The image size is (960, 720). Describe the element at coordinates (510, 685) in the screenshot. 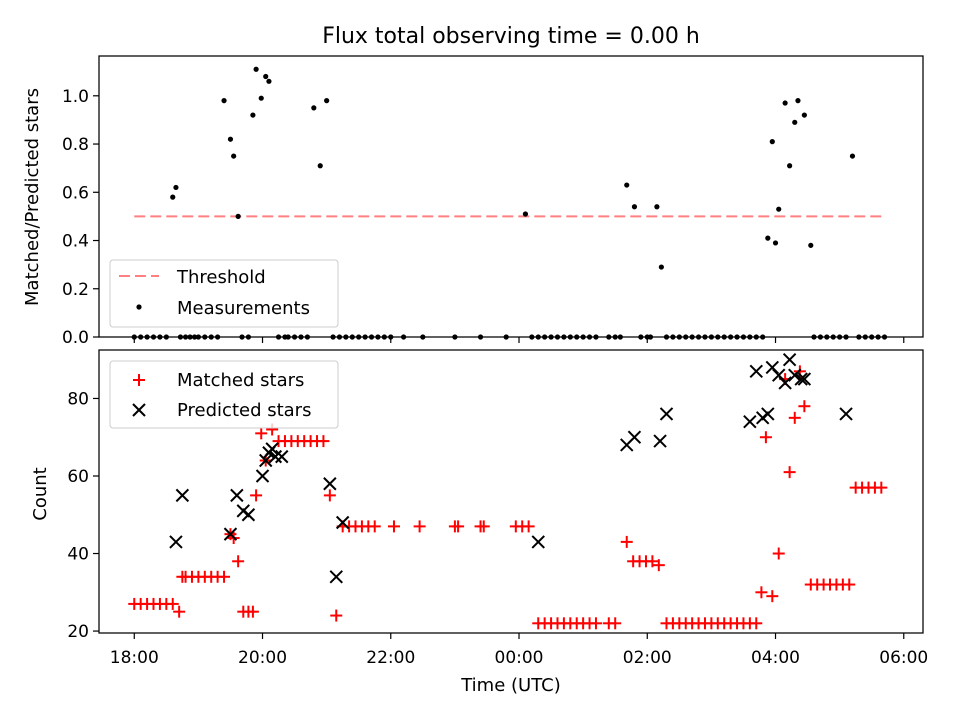

I see `x-axis-label: Time (UTC)` at that location.